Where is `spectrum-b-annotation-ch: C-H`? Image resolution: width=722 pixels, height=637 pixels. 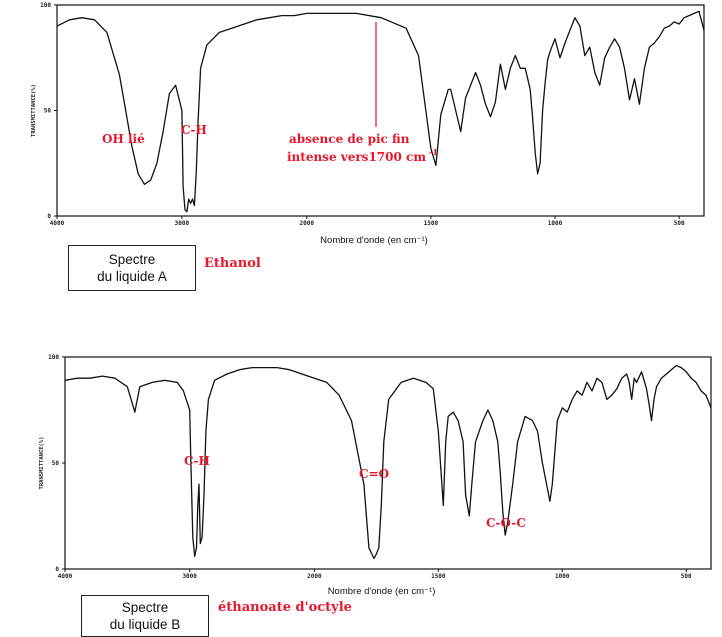
spectrum-b-annotation-ch: C-H is located at coordinates (197, 461).